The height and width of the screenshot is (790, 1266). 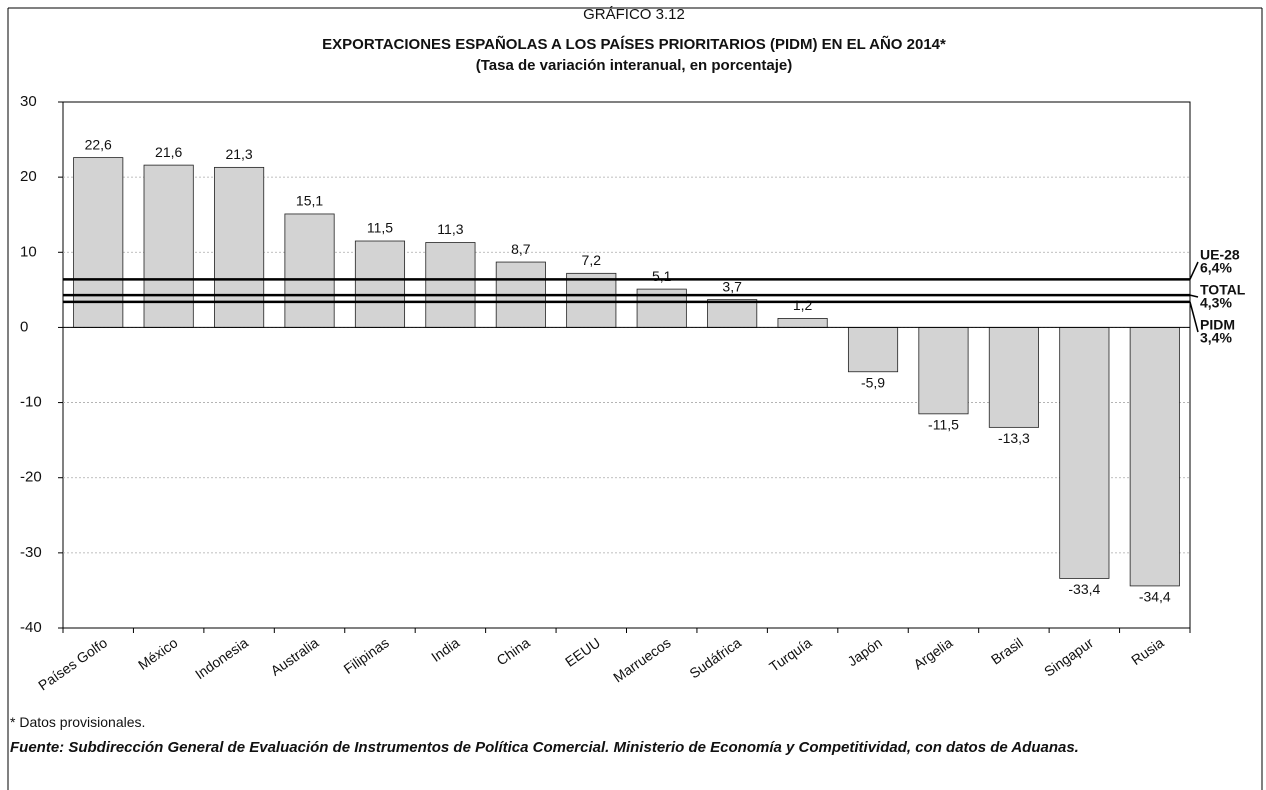 What do you see at coordinates (31, 552) in the screenshot?
I see `y-tick-label: -30` at bounding box center [31, 552].